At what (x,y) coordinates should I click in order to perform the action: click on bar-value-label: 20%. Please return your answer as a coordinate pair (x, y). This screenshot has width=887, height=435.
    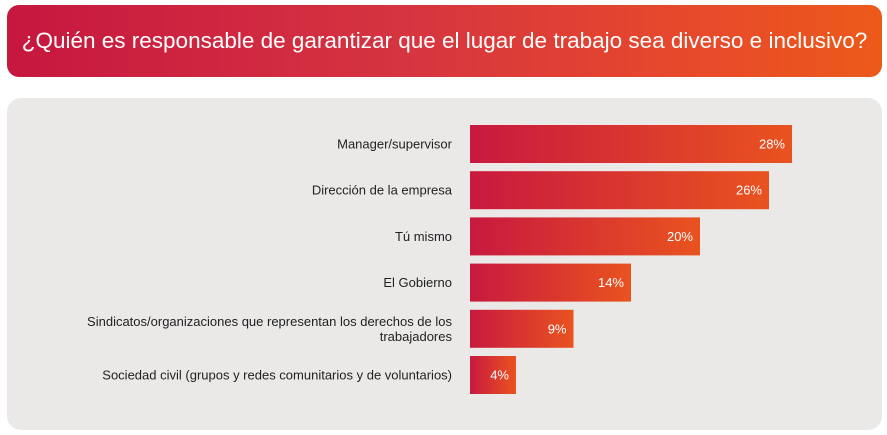
    Looking at the image, I should click on (680, 236).